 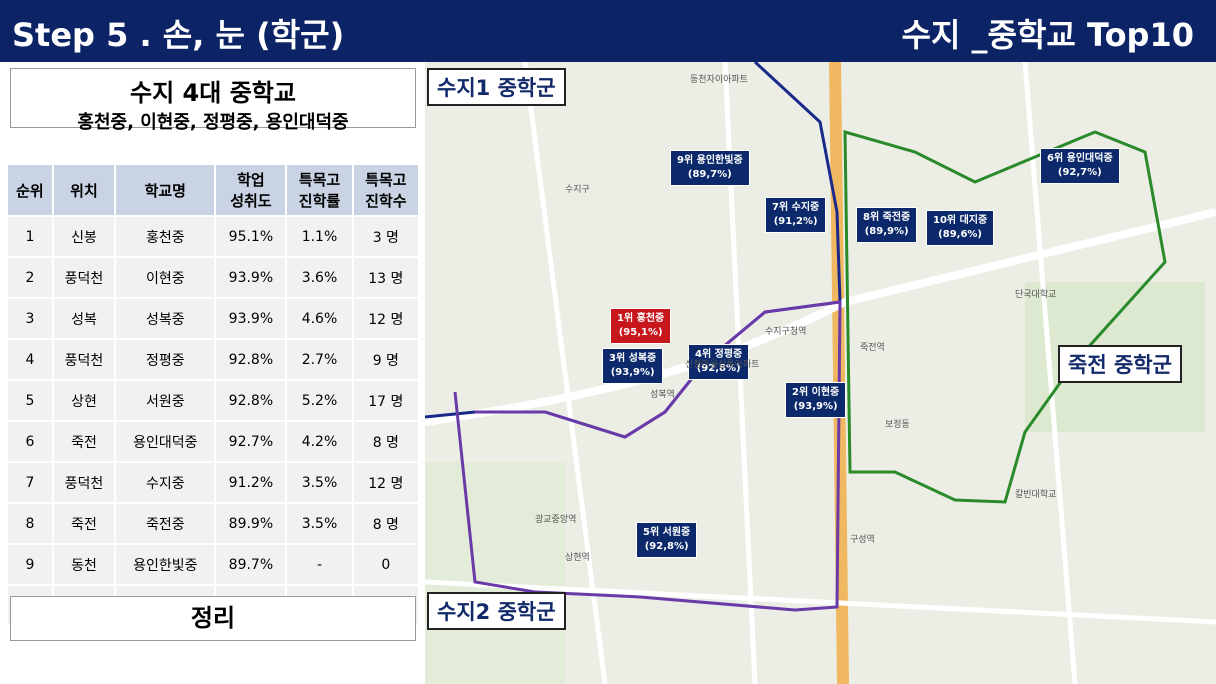 I want to click on school-label: 9위 용인한빛중 (89,7%), so click(x=710, y=168).